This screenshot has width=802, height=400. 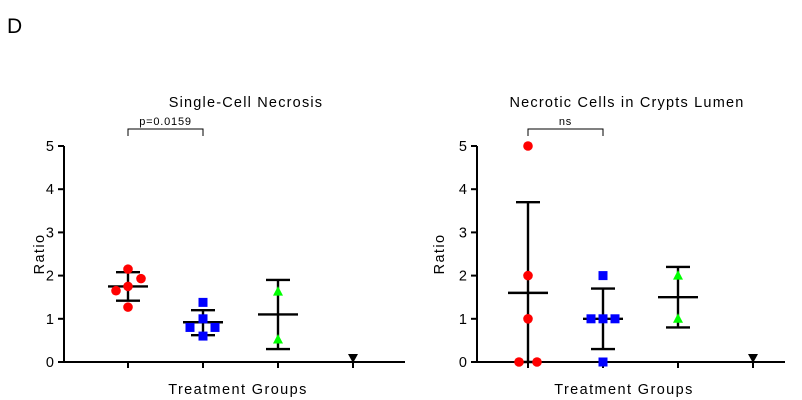 I want to click on significance-label: p=0.0159, so click(x=165, y=122).